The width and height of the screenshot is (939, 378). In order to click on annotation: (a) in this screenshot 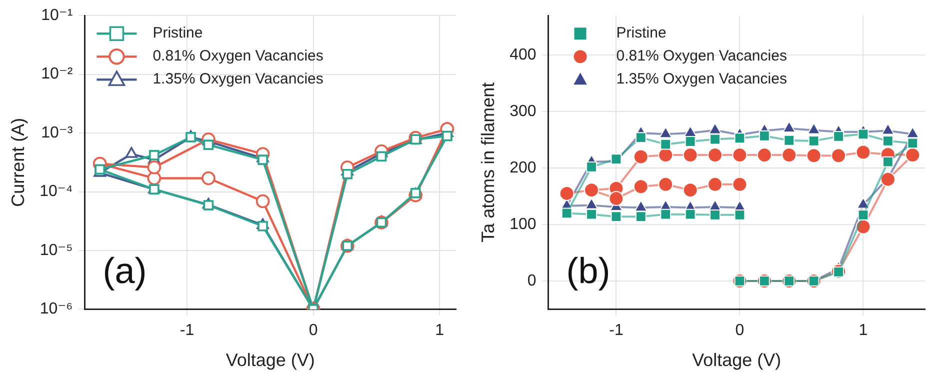, I will do `click(124, 271)`.